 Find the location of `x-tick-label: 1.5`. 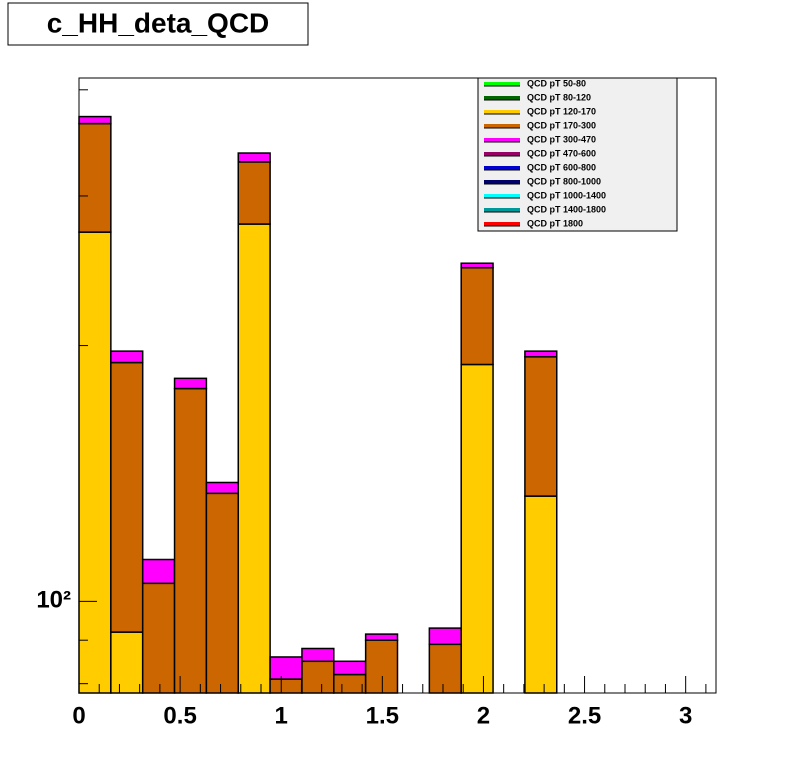

x-tick-label: 1.5 is located at coordinates (382, 715).